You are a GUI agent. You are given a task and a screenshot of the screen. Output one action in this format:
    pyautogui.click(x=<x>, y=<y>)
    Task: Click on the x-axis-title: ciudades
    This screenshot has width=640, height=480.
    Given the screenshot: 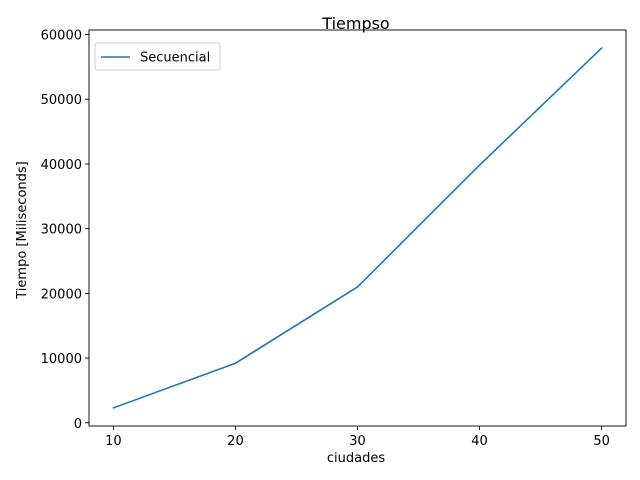 What is the action you would take?
    pyautogui.click(x=356, y=458)
    